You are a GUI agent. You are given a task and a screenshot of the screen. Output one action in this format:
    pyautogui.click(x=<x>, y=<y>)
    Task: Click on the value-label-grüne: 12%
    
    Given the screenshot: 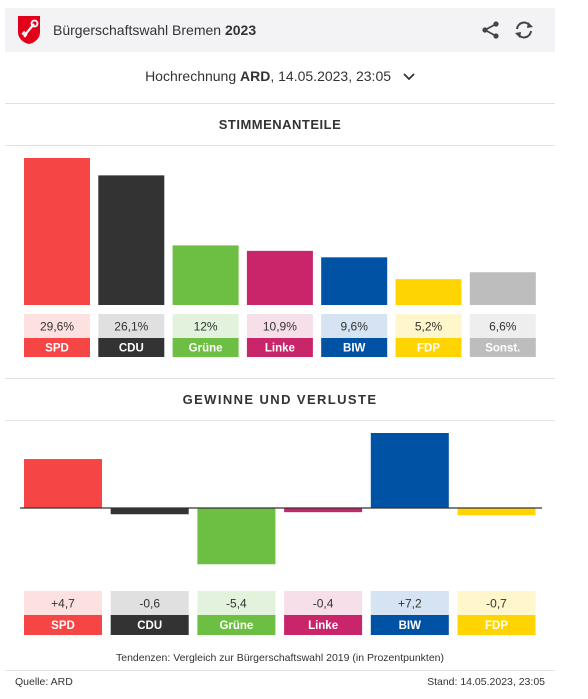 What is the action you would take?
    pyautogui.click(x=206, y=327)
    